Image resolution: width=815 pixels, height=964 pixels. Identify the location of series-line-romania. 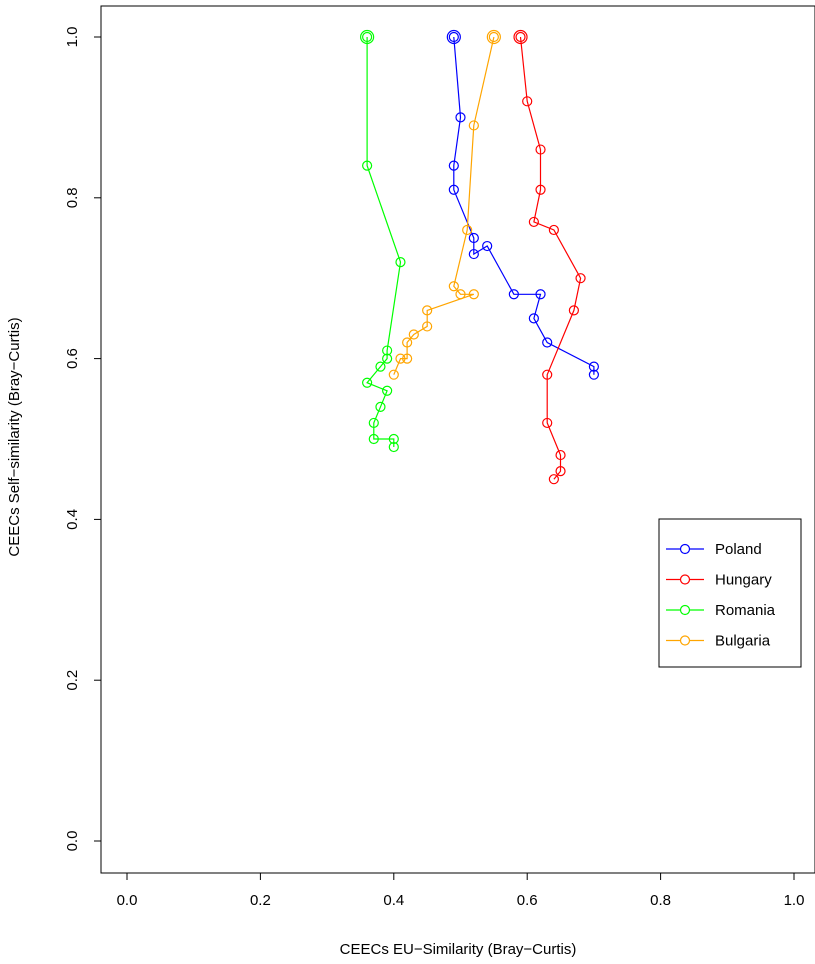
(384, 242).